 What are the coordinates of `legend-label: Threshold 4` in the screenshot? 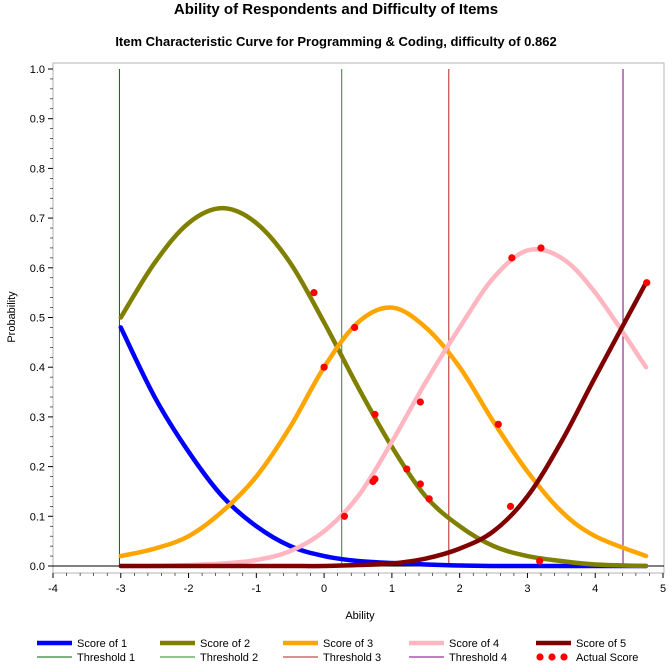 It's located at (478, 658).